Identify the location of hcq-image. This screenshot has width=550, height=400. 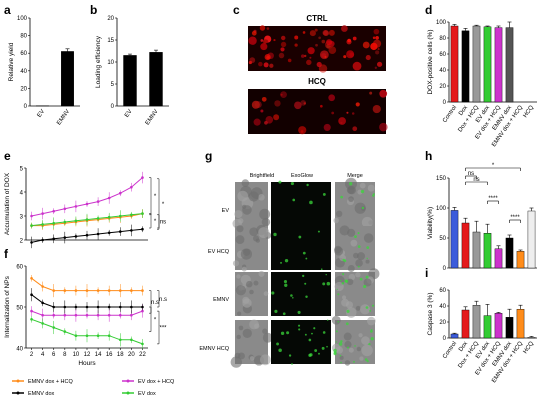
(317, 111).